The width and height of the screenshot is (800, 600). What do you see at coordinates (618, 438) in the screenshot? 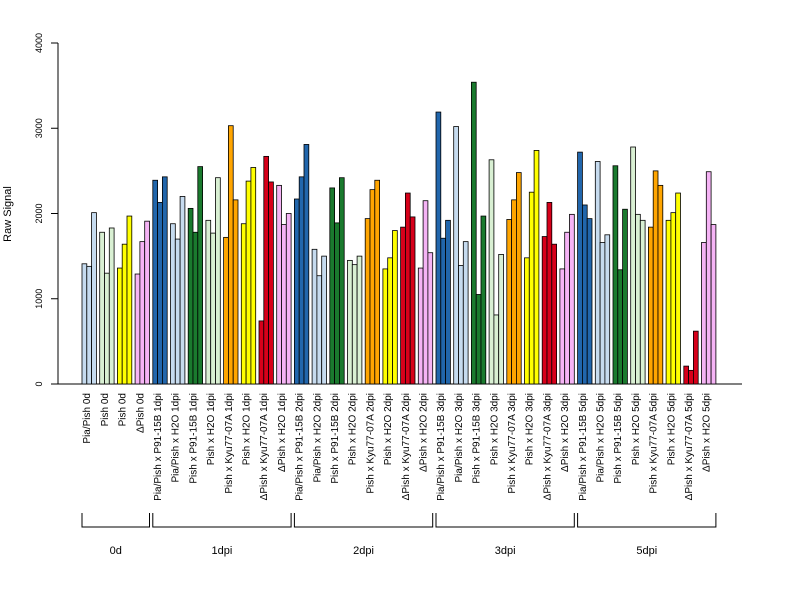
I see `x-tick-label: Pish x P91-15B 5dpi` at bounding box center [618, 438].